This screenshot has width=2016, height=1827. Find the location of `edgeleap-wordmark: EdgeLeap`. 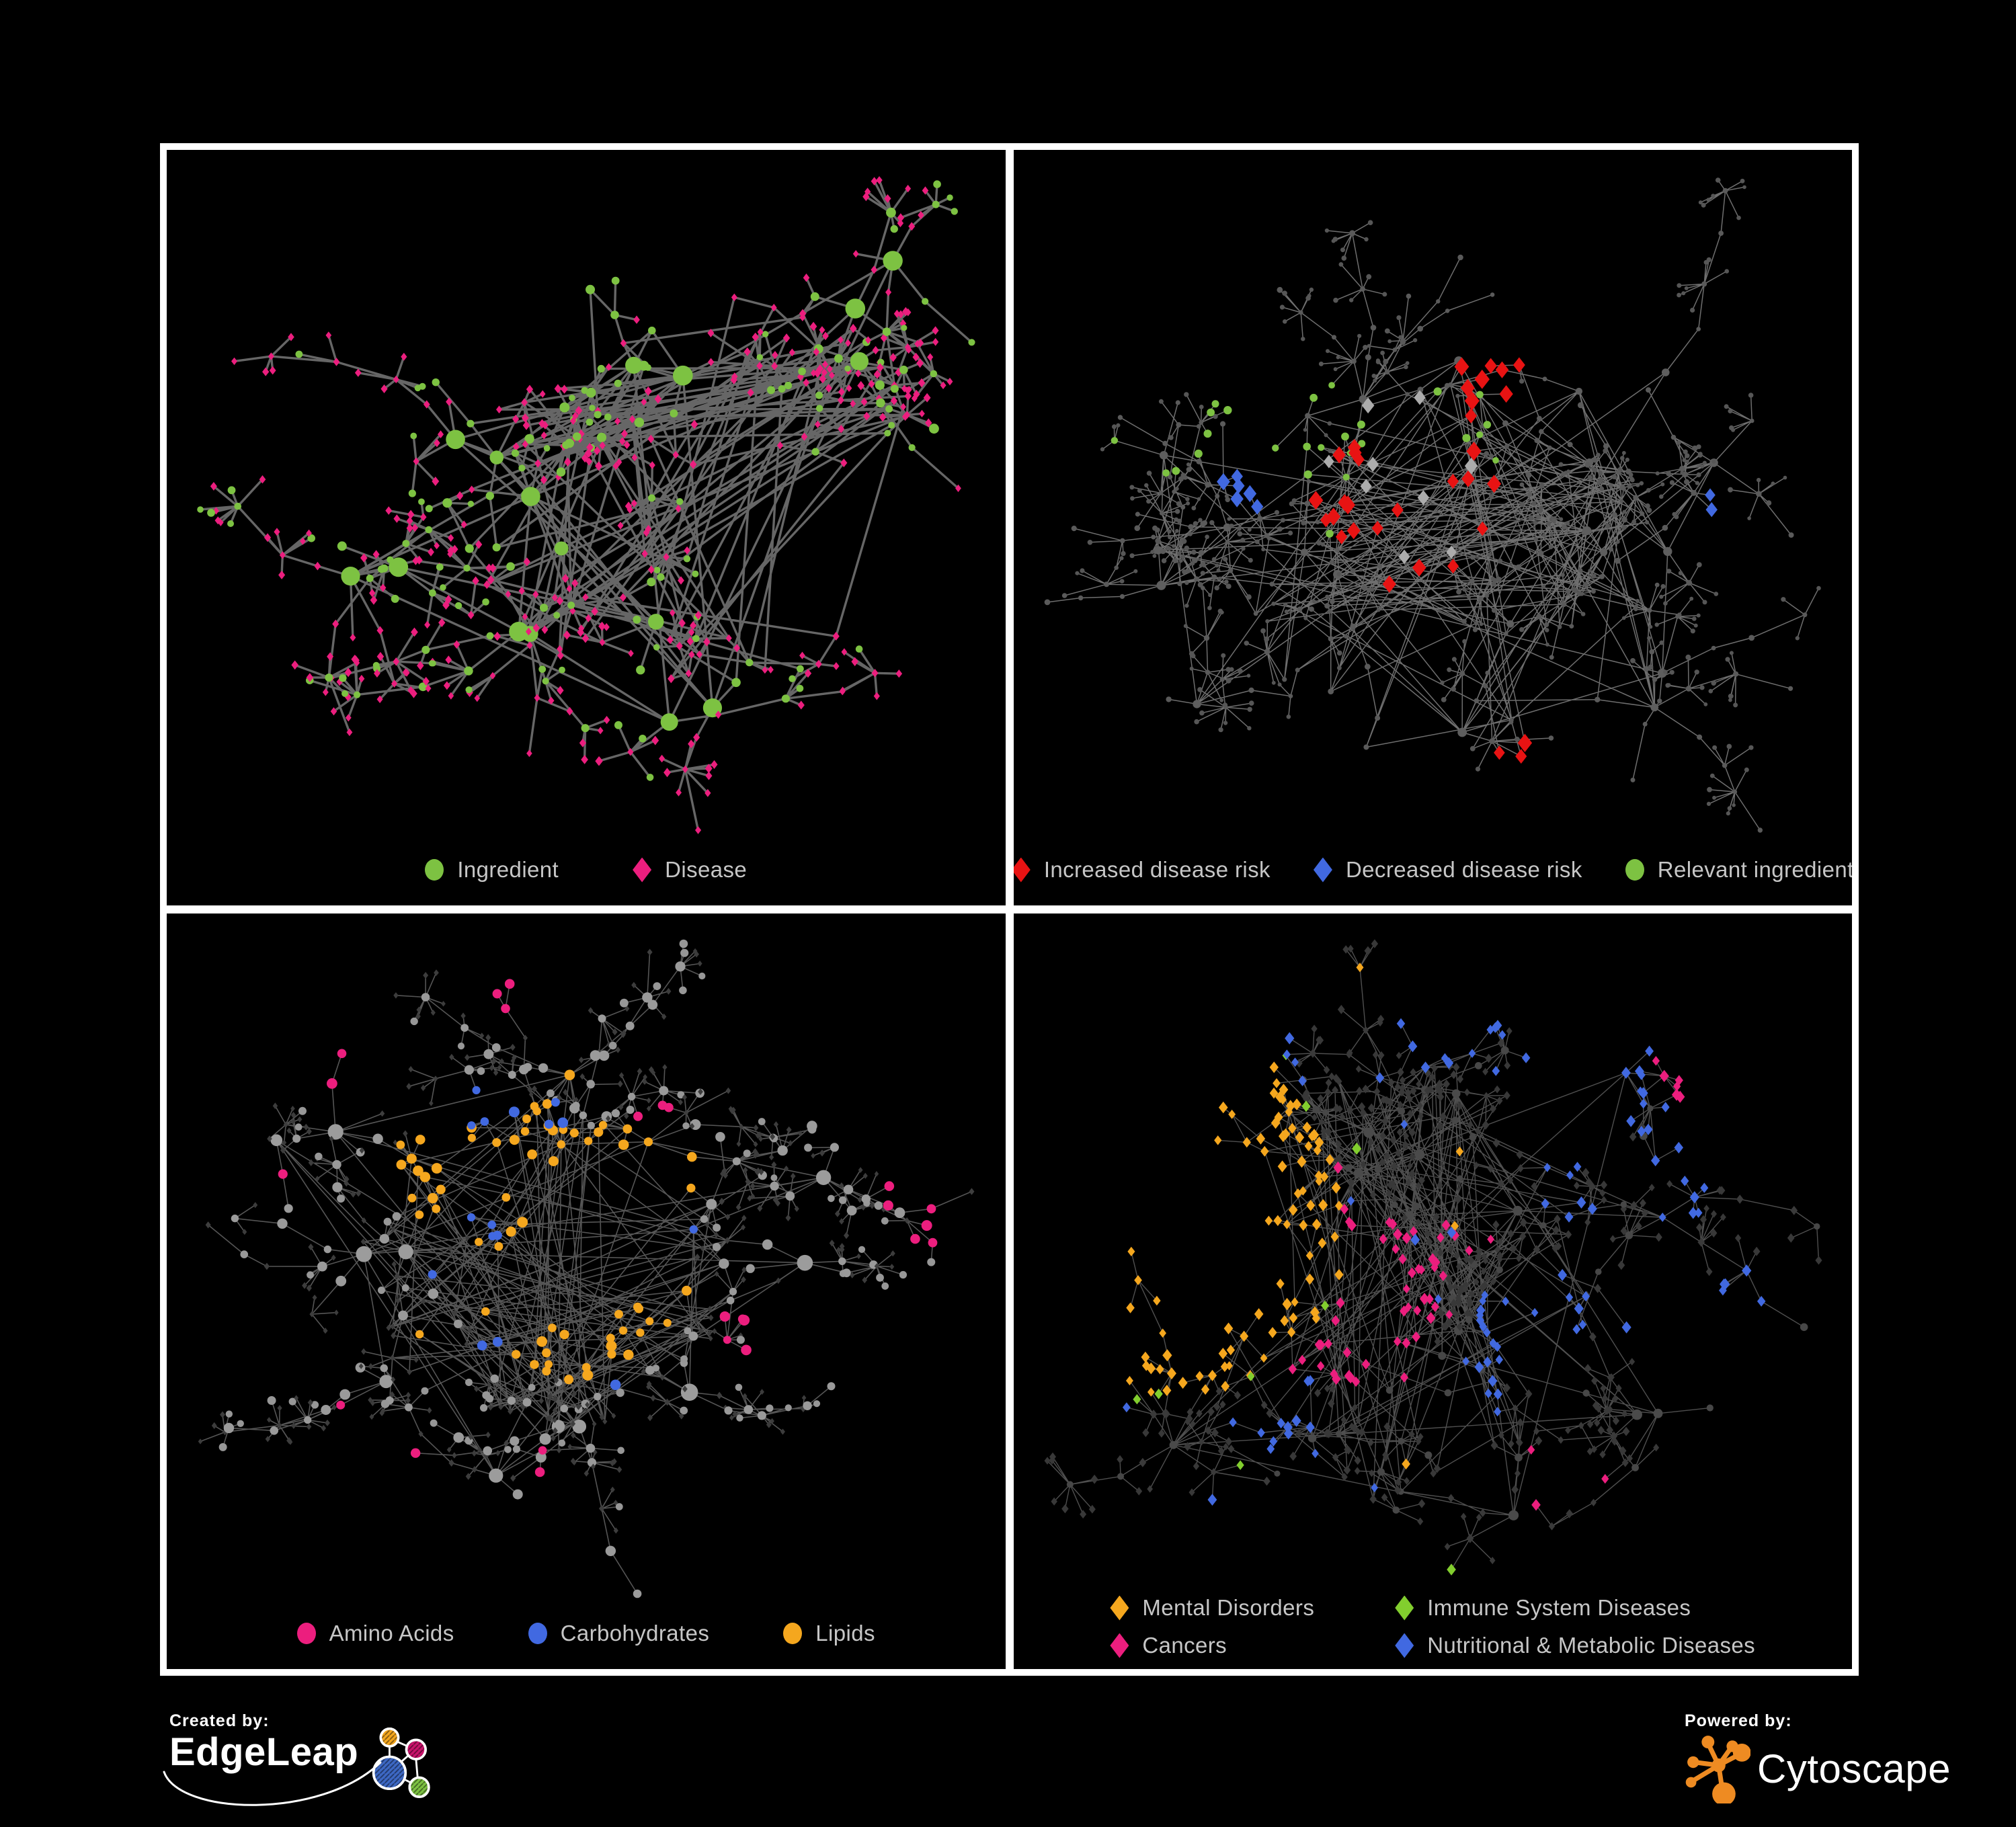

edgeleap-wordmark: EdgeLeap is located at coordinates (264, 1752).